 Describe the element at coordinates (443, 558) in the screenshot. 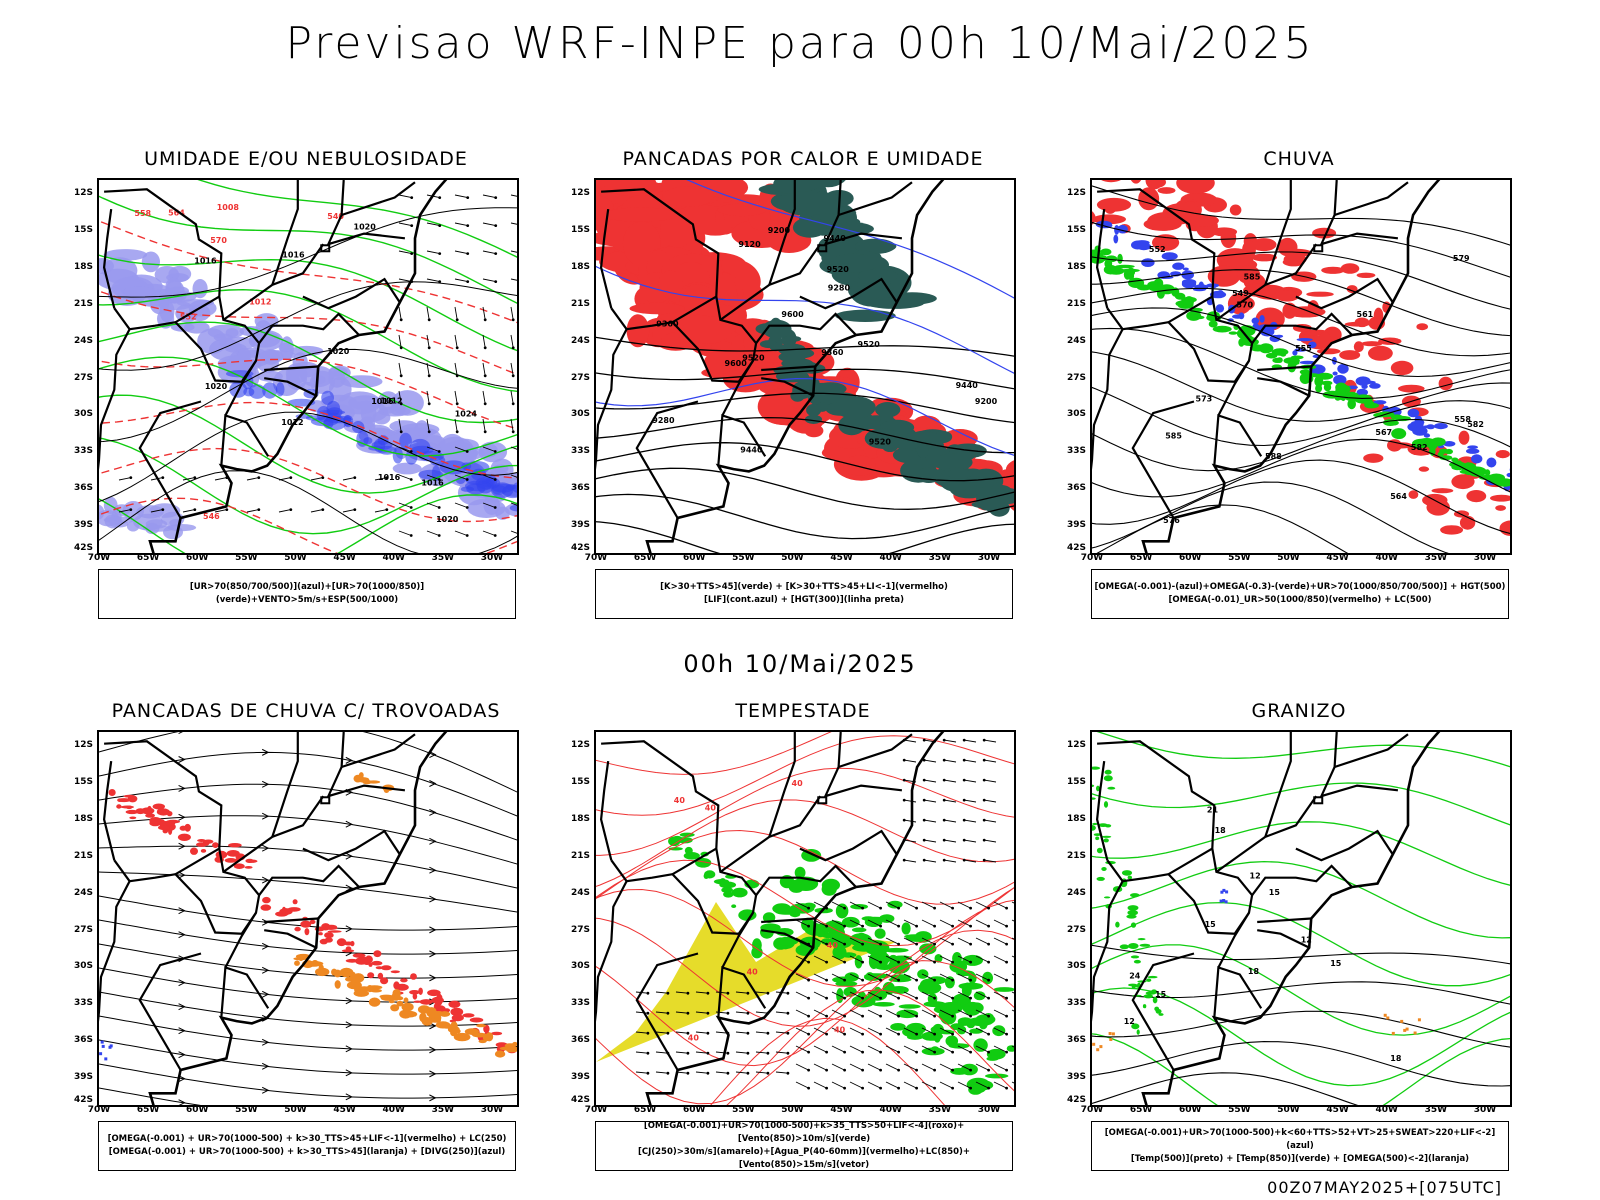

I see `longitude-tick-label: 35W` at that location.